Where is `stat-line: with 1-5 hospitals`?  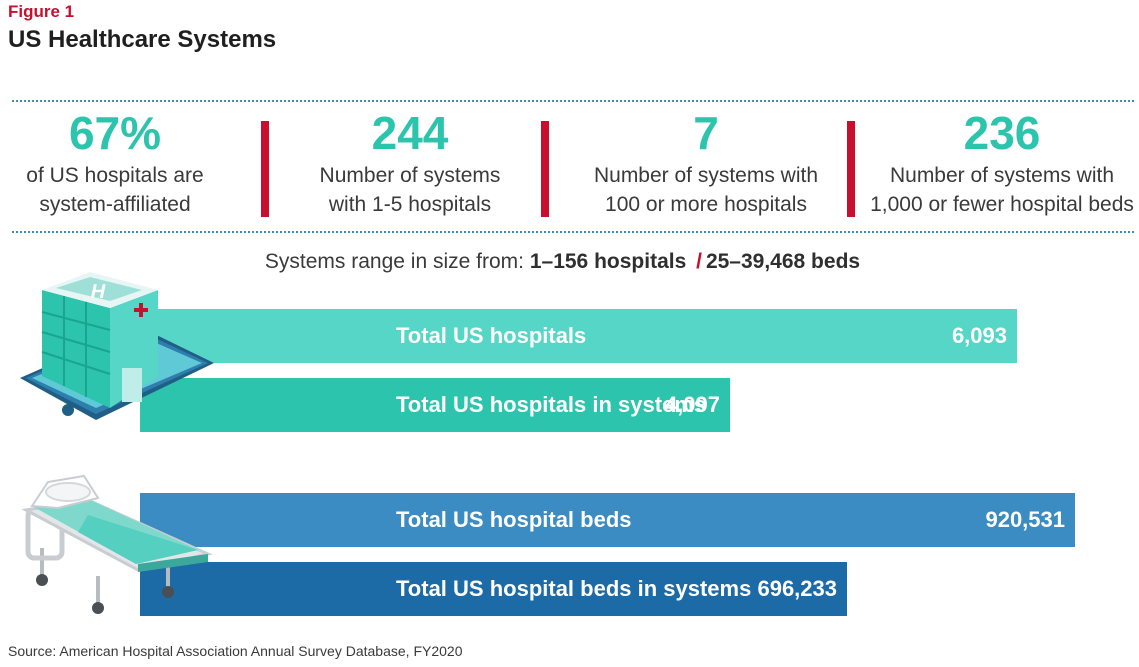
stat-line: with 1-5 hospitals is located at coordinates (410, 204).